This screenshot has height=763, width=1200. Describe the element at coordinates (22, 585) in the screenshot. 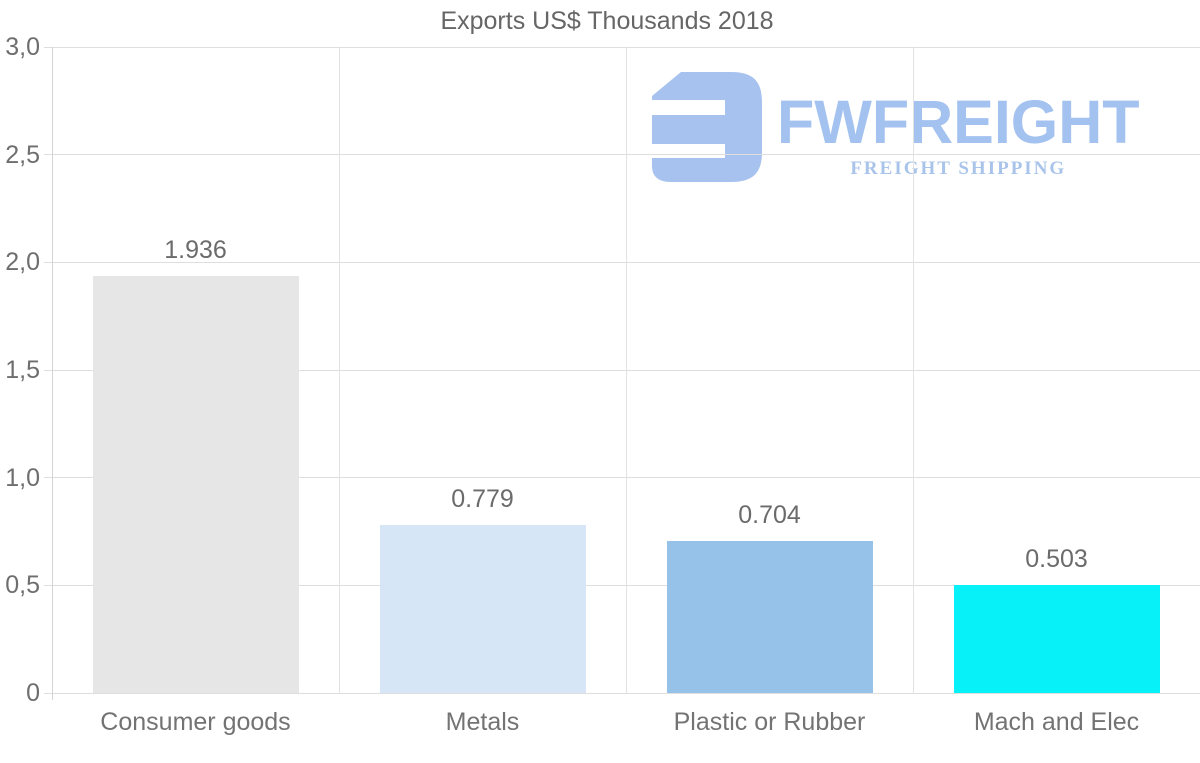

I see `y-tick-label: 0,5` at that location.